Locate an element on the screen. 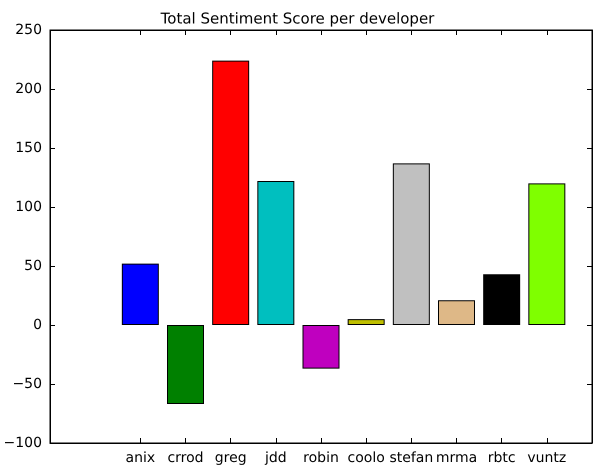 The image size is (595, 465). y-tick-label: 100 is located at coordinates (28, 207).